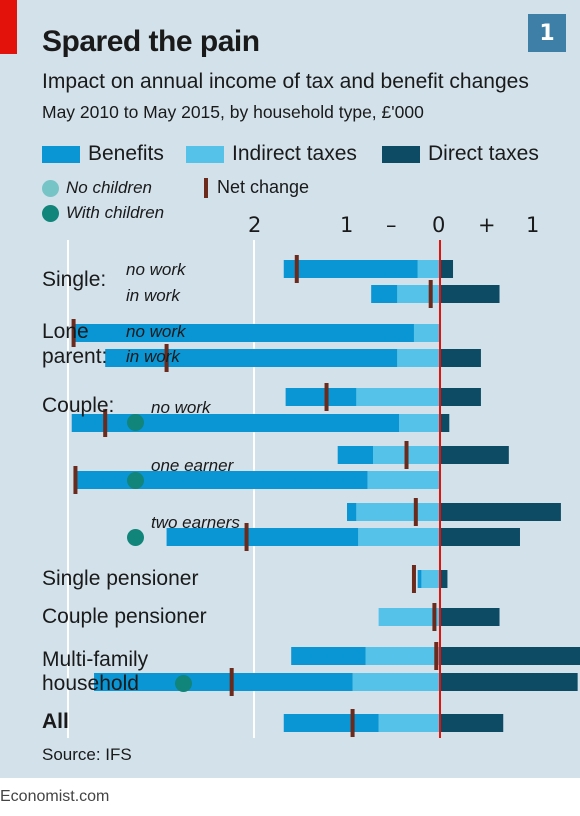  What do you see at coordinates (109, 187) in the screenshot?
I see `legend-no-children-label: No children` at bounding box center [109, 187].